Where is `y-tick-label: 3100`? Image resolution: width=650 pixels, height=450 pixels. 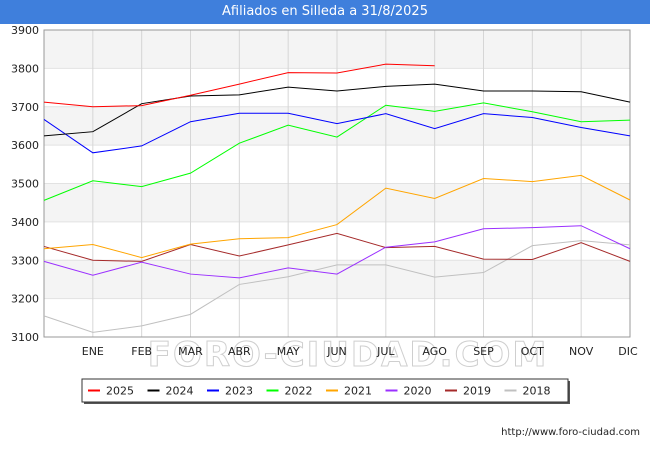
y-tick-label: 3100 is located at coordinates (25, 337).